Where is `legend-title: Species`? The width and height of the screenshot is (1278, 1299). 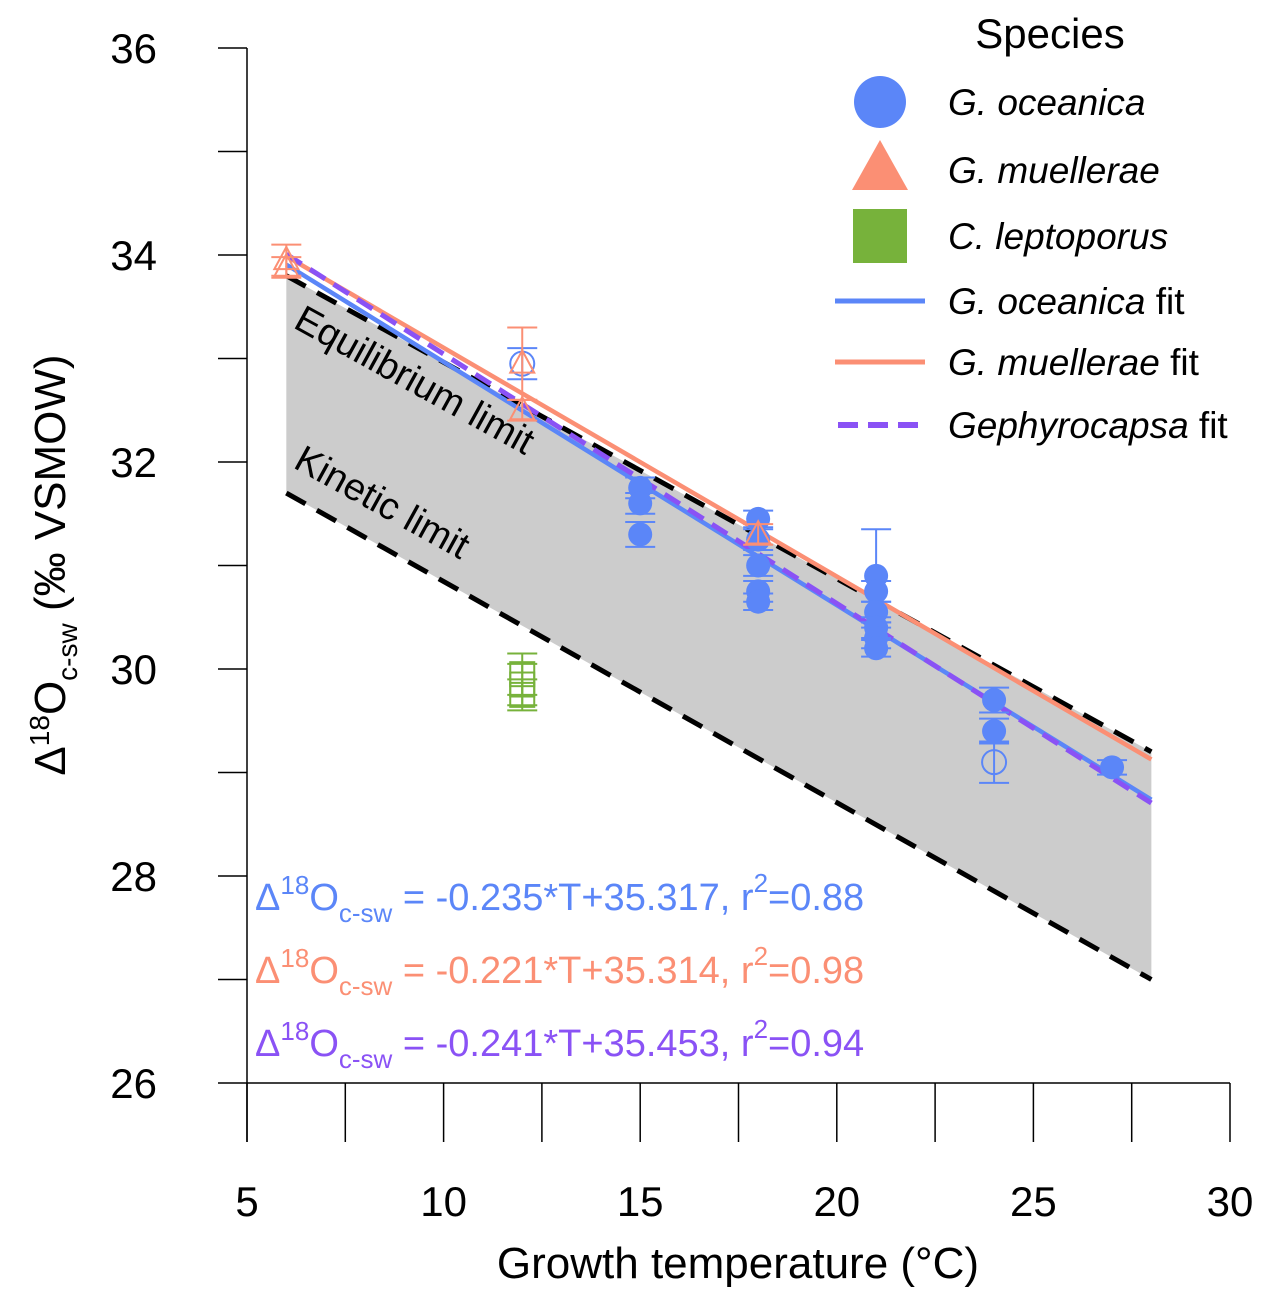 legend-title: Species is located at coordinates (1049, 33).